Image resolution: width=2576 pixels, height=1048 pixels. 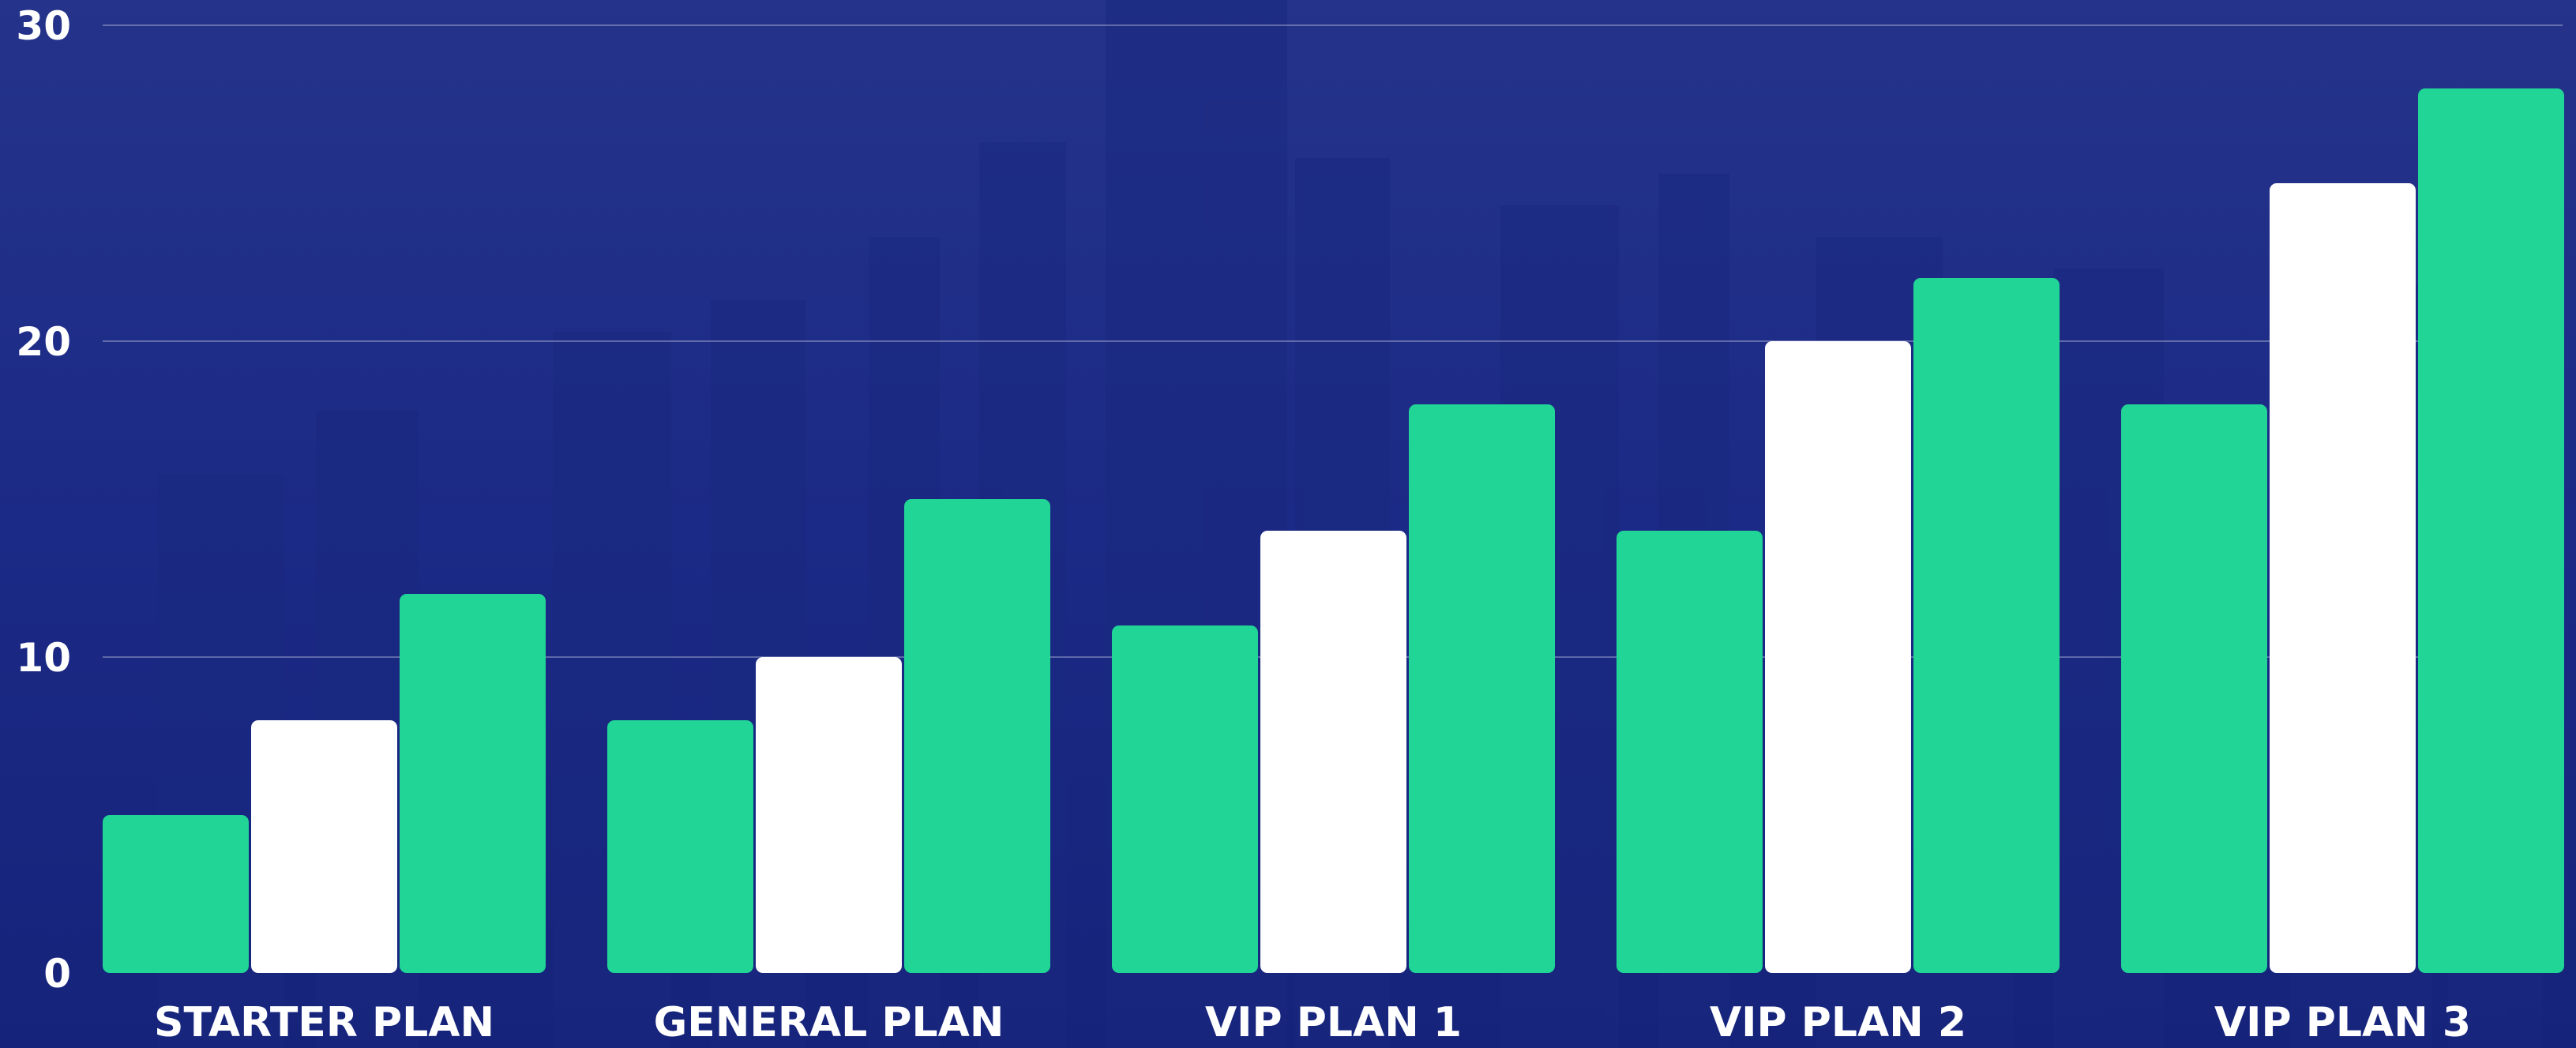 What do you see at coordinates (43, 342) in the screenshot?
I see `y-tick-label: 20` at bounding box center [43, 342].